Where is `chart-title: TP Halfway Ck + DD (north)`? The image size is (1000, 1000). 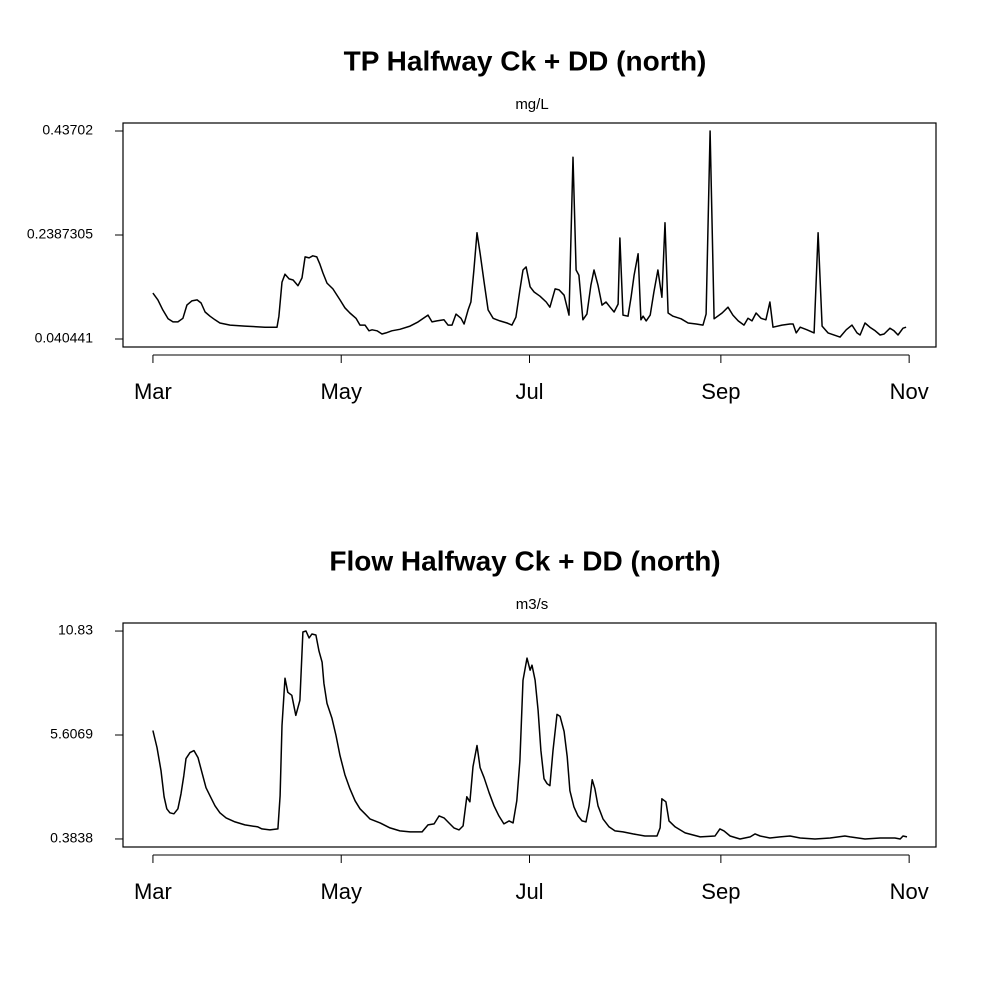 chart-title: TP Halfway Ck + DD (north) is located at coordinates (525, 60).